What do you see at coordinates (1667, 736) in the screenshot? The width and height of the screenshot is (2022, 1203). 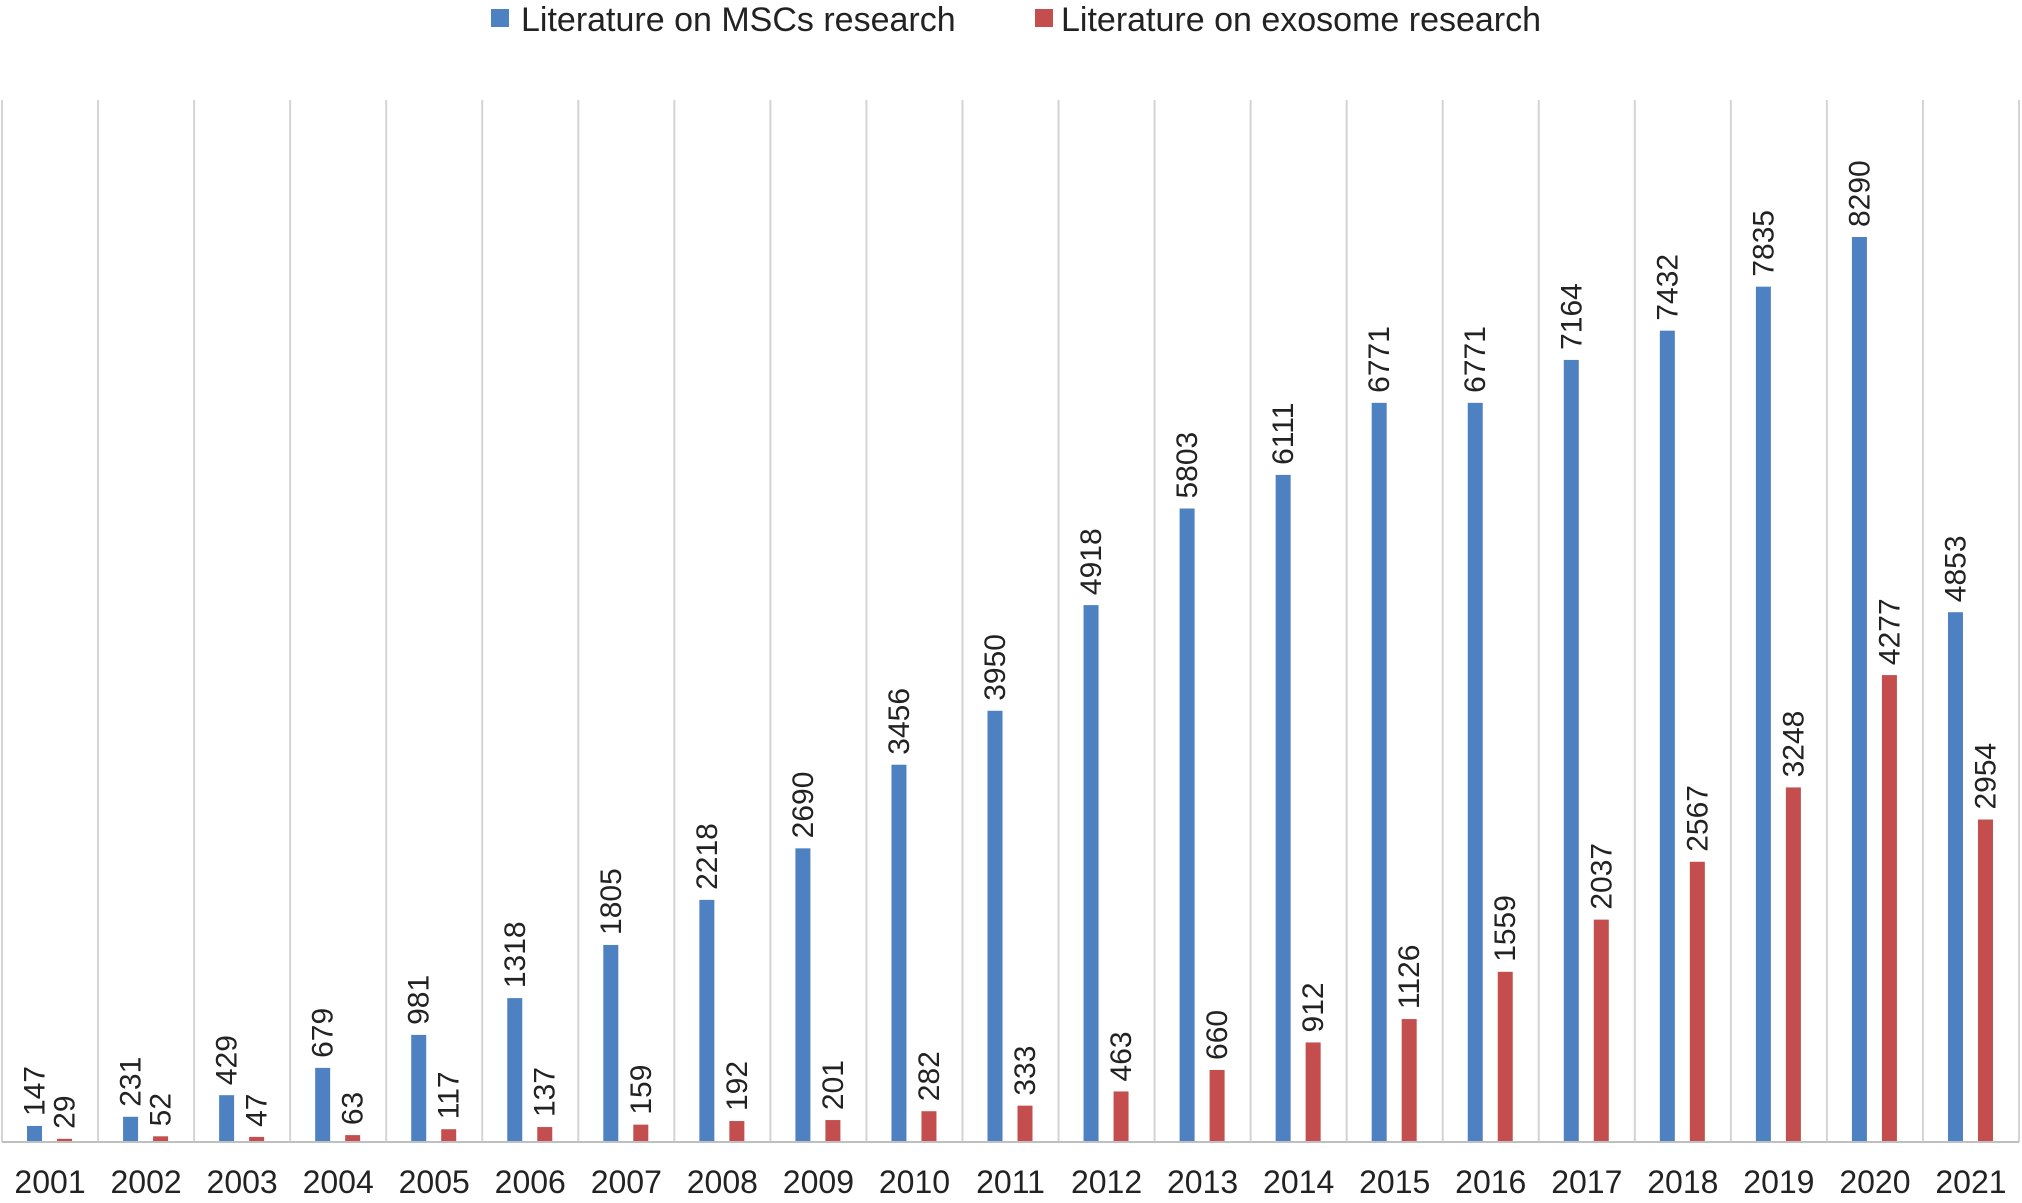 I see `msc-bar-2018` at bounding box center [1667, 736].